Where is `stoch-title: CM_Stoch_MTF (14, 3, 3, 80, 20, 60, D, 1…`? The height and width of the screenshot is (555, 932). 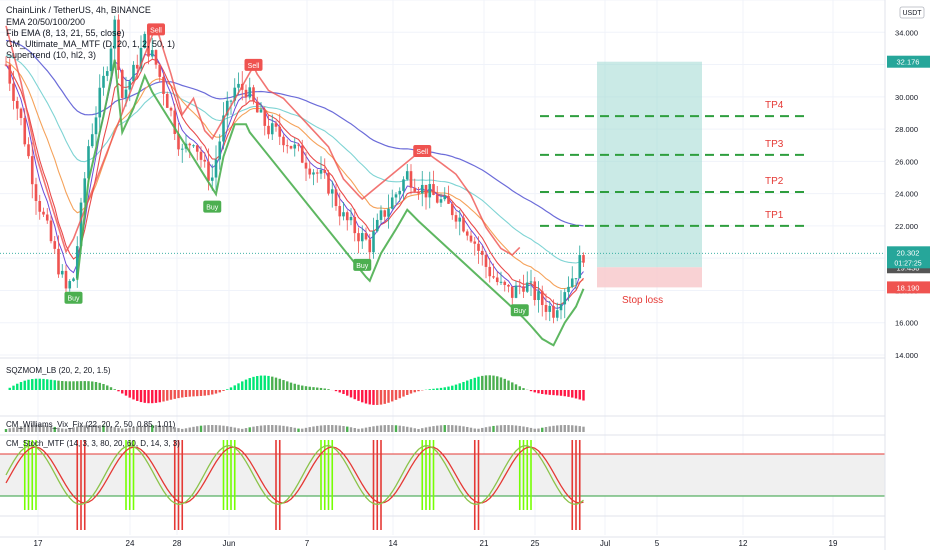
stoch-title: CM_Stoch_MTF (14, 3, 3, 80, 20, 60, D, 1… is located at coordinates (93, 443).